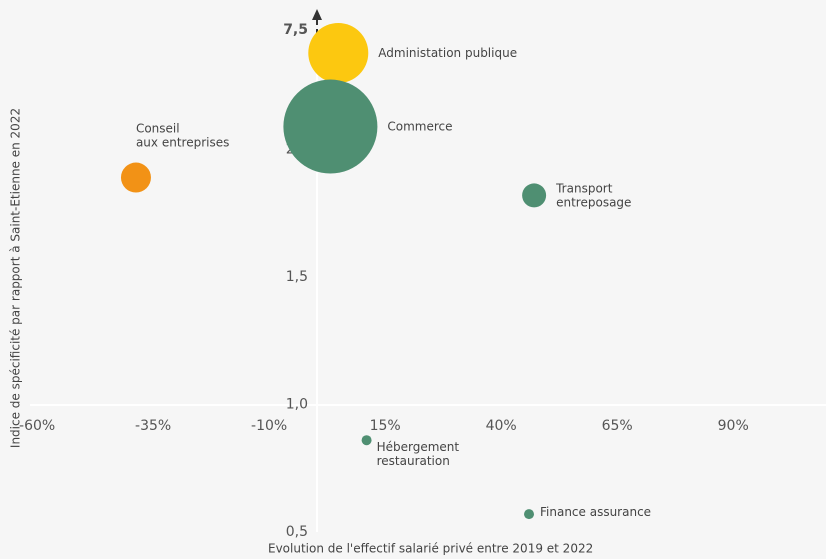 The width and height of the screenshot is (826, 559). What do you see at coordinates (418, 447) in the screenshot?
I see `label-line: Hébergement` at bounding box center [418, 447].